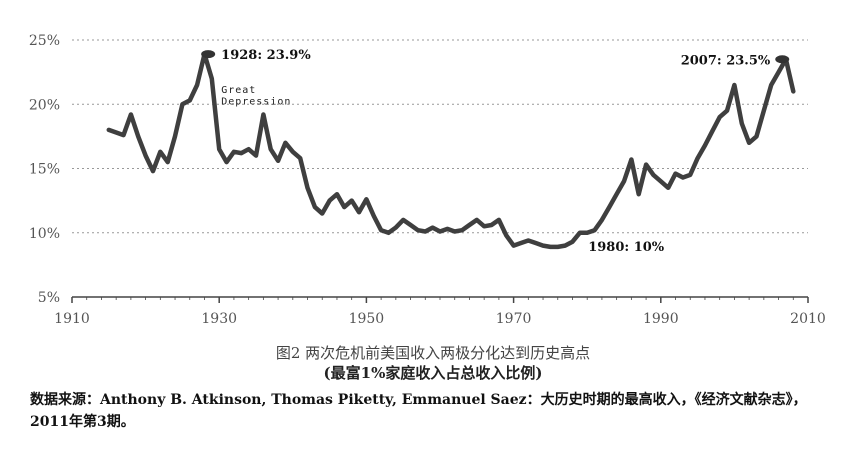 The image size is (866, 456). Describe the element at coordinates (661, 319) in the screenshot. I see `x-tick-label: 1990` at that location.